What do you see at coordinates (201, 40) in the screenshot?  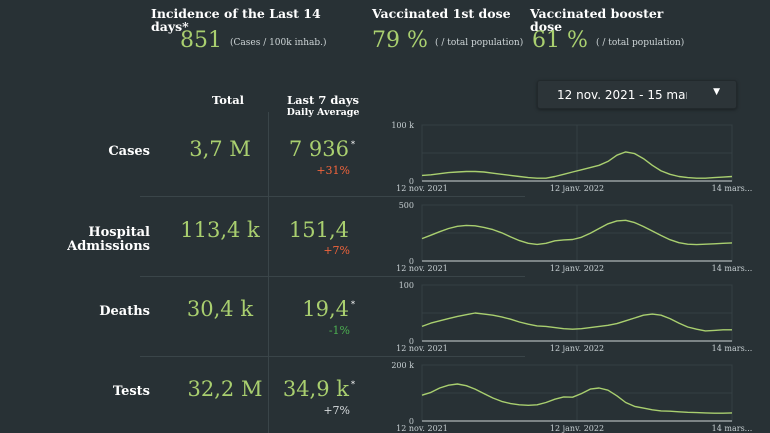 I see `incidence-value: 851` at bounding box center [201, 40].